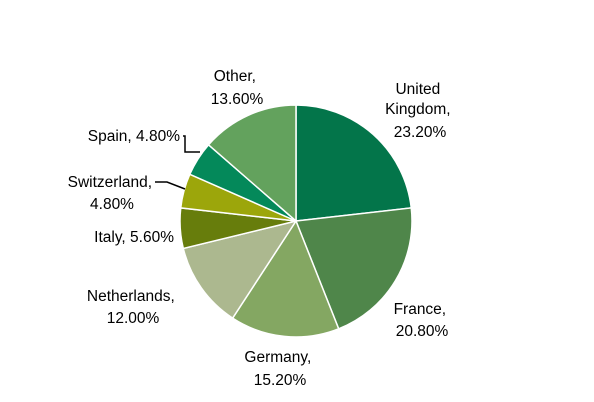 This screenshot has width=594, height=402. I want to click on label-united-kingdom: United Kingdom, 23.20%, so click(420, 111).